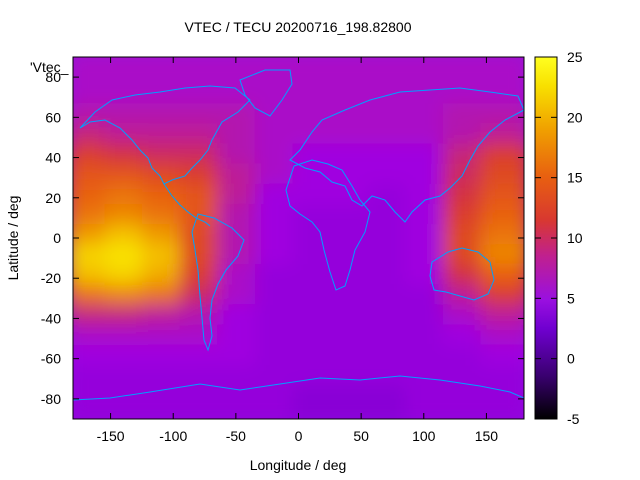 The image size is (640, 480). I want to click on y-tick-label: -40, so click(51, 318).